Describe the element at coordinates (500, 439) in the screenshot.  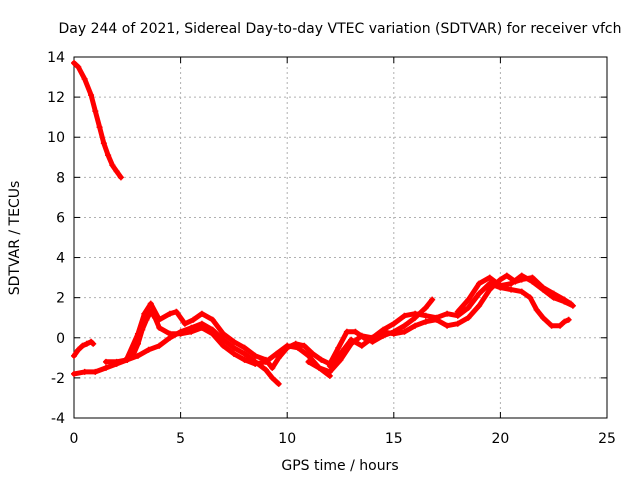
I see `x-tick-label: 20` at that location.